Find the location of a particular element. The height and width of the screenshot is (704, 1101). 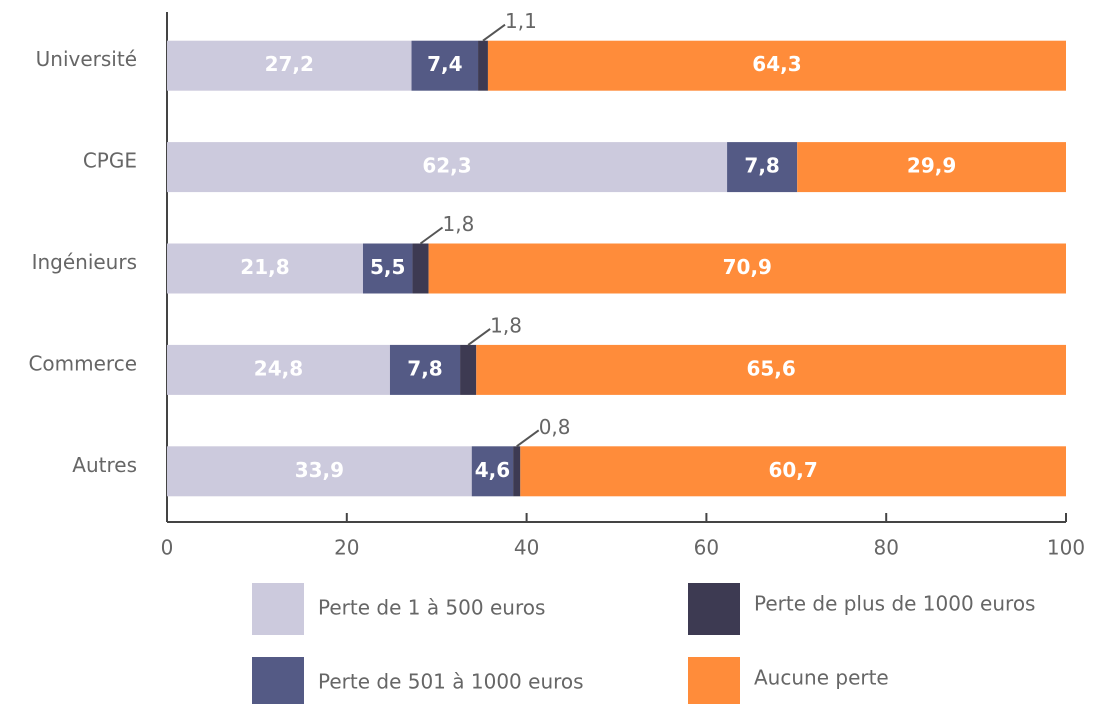

legend-label: Aucune perte is located at coordinates (821, 678).